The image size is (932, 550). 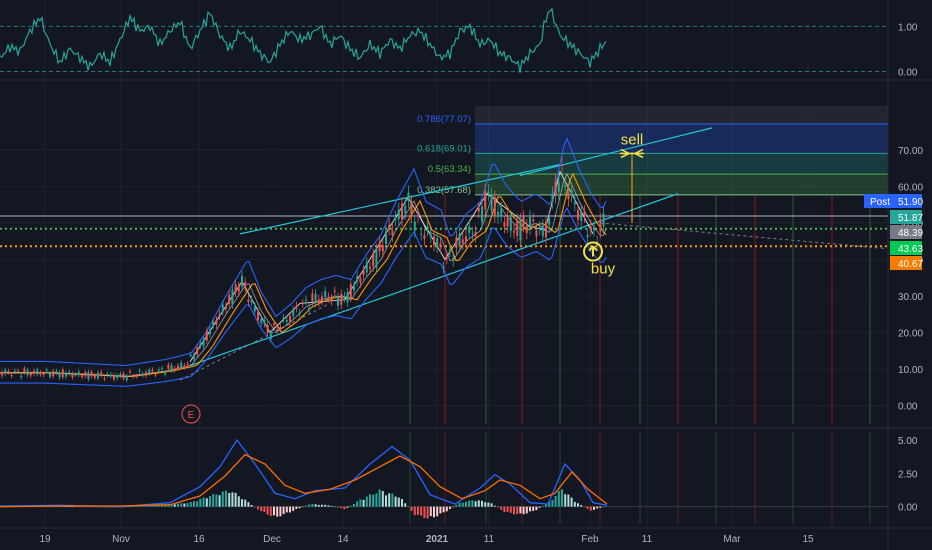 I want to click on time-axis: 19 Nov 16 Dec 14 2021 11 Feb 11 Mar 15, so click(x=426, y=539).